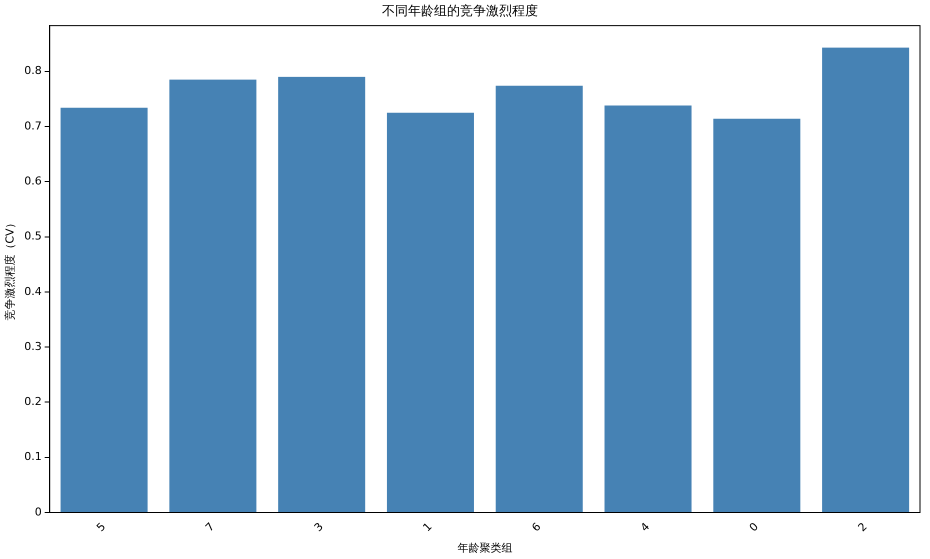 The image size is (930, 559). What do you see at coordinates (33, 457) in the screenshot?
I see `y-tick-label: 0.1` at bounding box center [33, 457].